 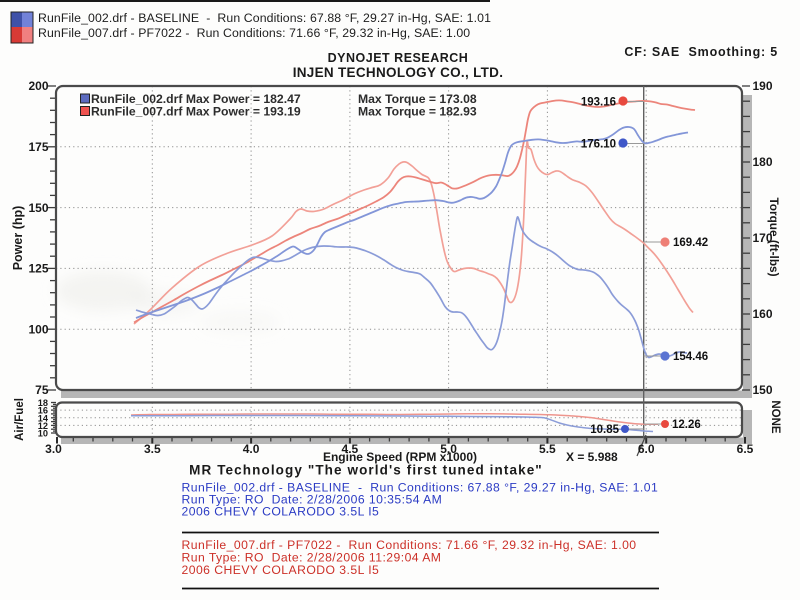 What do you see at coordinates (38, 86) in the screenshot?
I see `svg-text: 200` at bounding box center [38, 86].